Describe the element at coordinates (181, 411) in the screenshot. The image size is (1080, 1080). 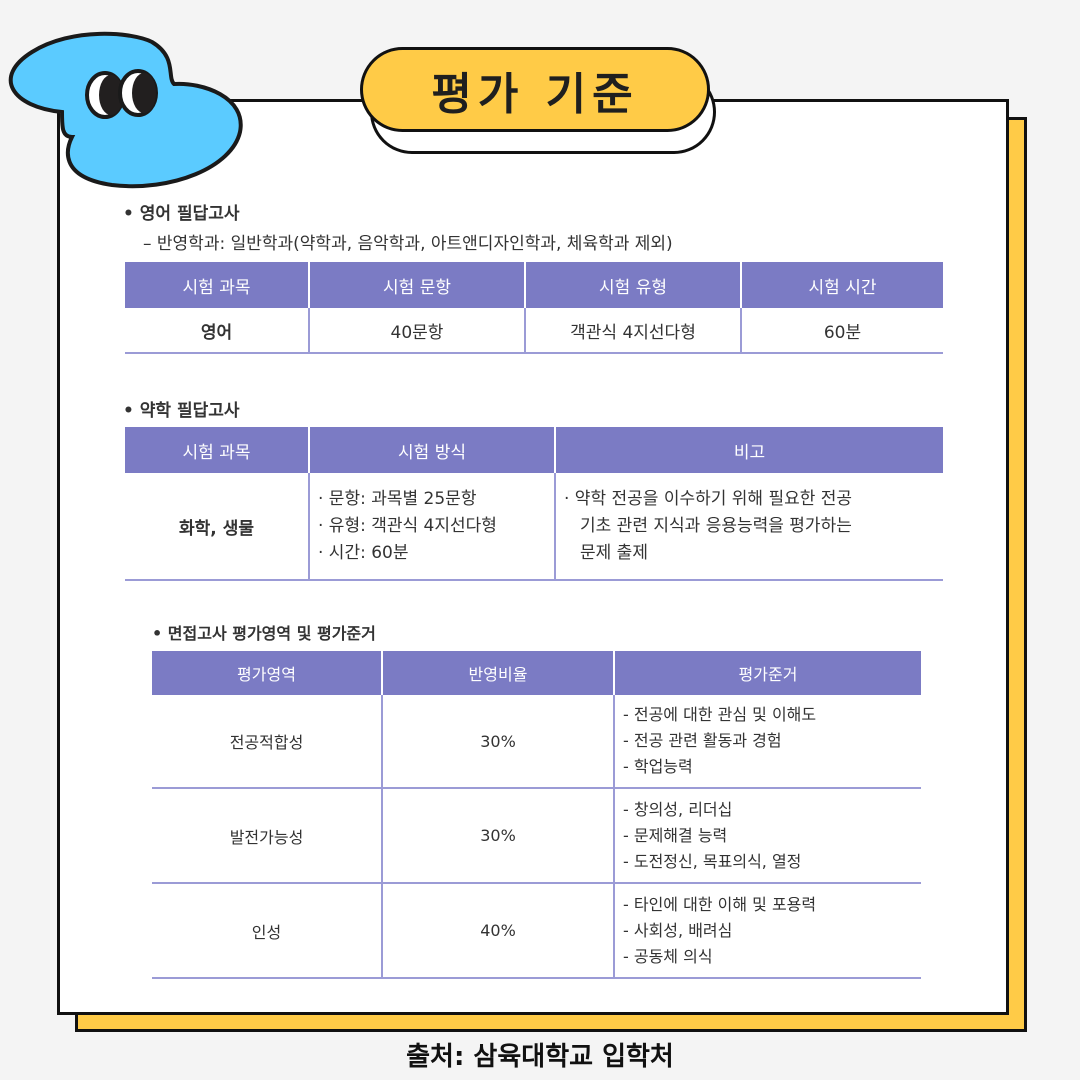
I see `pharmacy-heading: • 약학 필답고사` at that location.